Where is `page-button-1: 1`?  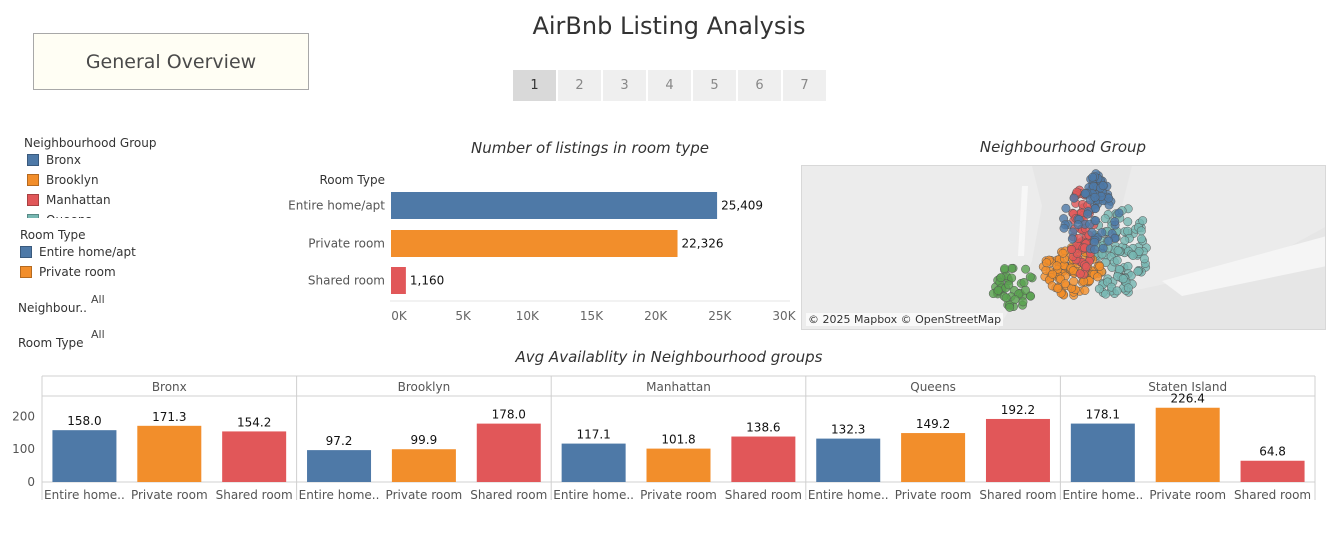
page-button-1: 1 is located at coordinates (534, 85).